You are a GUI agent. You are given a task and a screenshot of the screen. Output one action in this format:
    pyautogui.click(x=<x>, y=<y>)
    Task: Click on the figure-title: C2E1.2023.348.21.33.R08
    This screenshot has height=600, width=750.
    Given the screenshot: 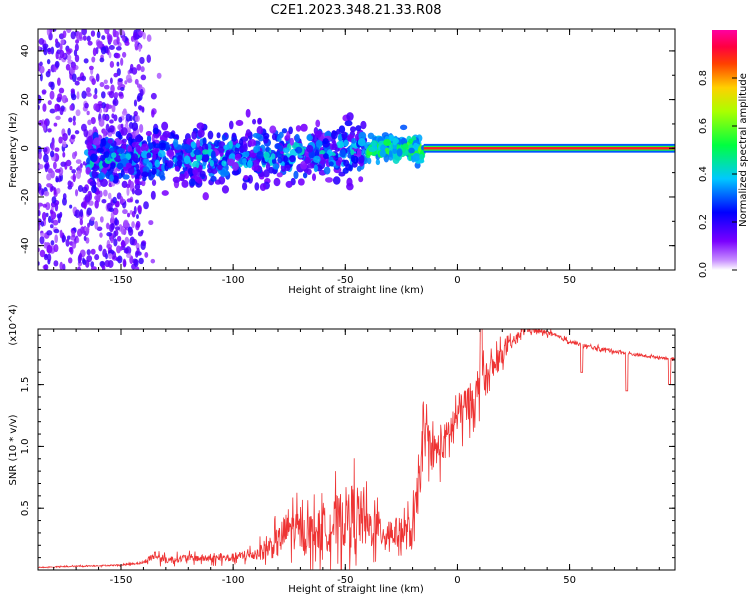 What is the action you would take?
    pyautogui.click(x=355, y=10)
    